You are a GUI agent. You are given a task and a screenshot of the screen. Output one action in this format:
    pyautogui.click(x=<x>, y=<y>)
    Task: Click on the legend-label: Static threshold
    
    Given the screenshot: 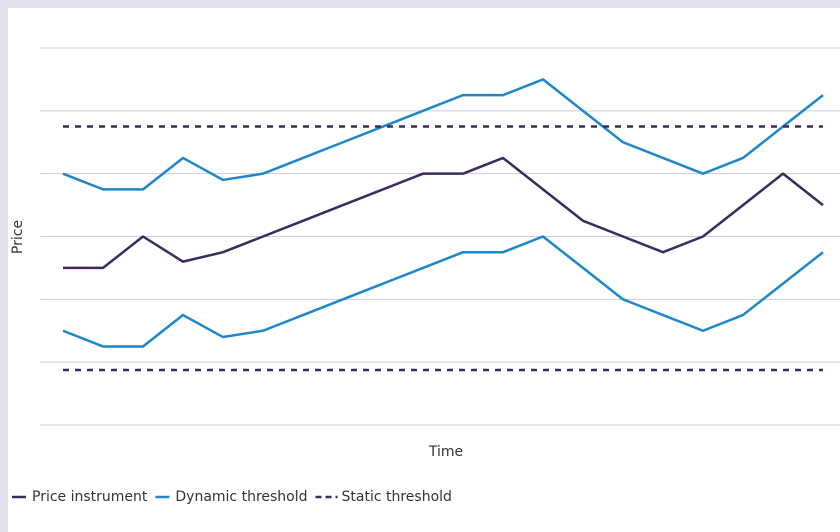 What is the action you would take?
    pyautogui.click(x=397, y=497)
    